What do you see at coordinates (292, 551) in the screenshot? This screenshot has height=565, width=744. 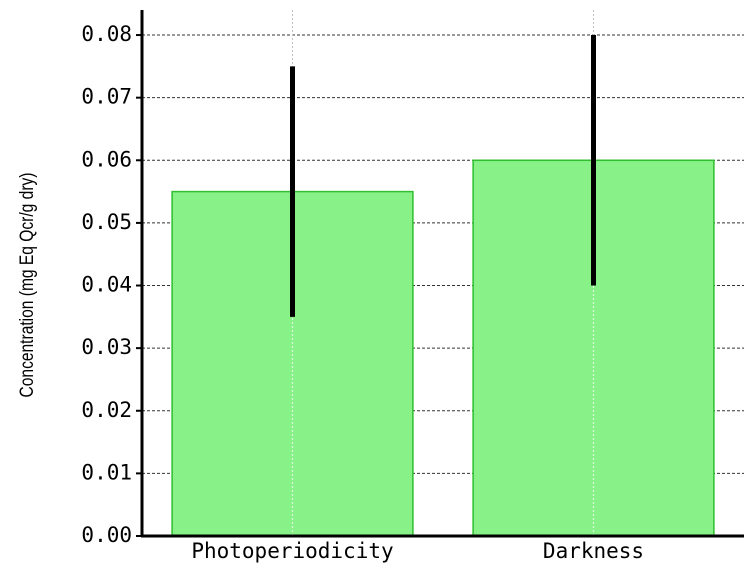 I see `x-tick-label: Photoperiodicity` at bounding box center [292, 551].